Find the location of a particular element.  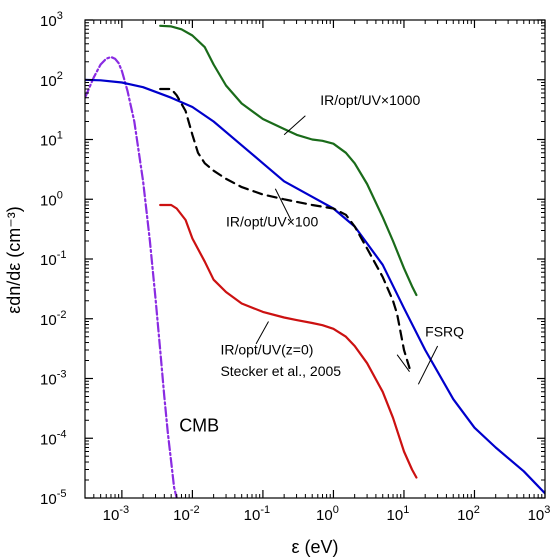

y-tick-label-1: 10⁻⁵ is located at coordinates (53, 498).